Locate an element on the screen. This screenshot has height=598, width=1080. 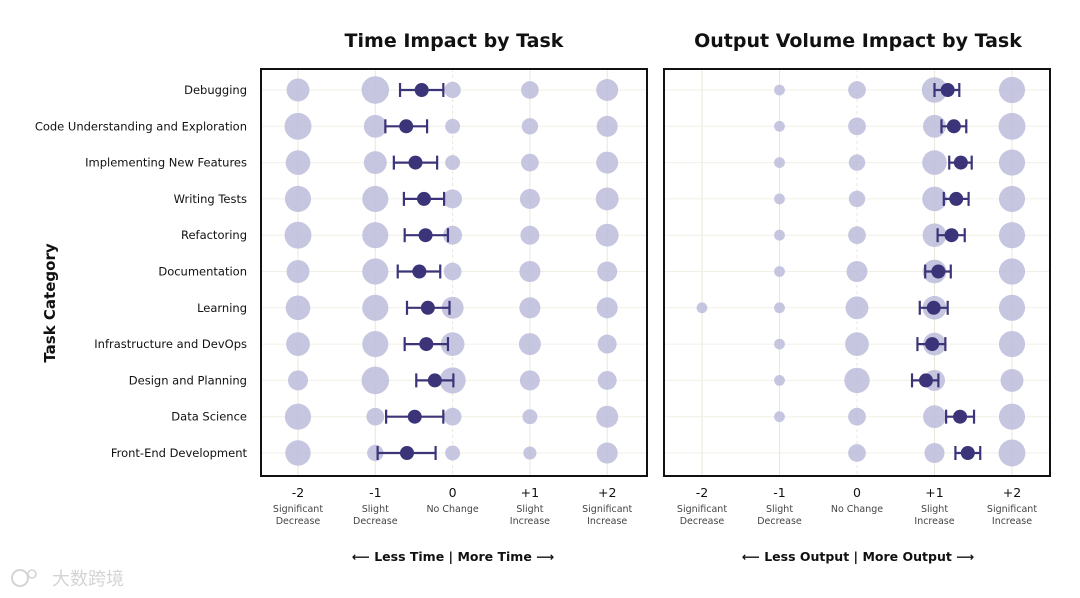
x-tick-label: -1 is located at coordinates (779, 492).